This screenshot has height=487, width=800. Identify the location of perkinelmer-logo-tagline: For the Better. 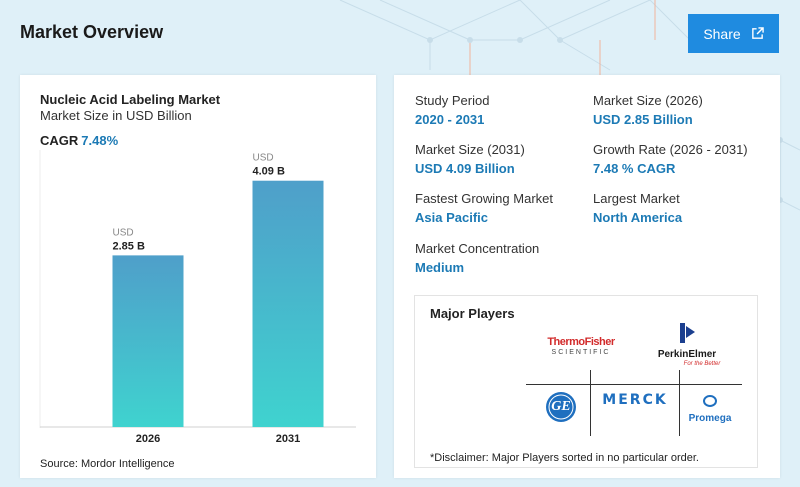
(702, 364).